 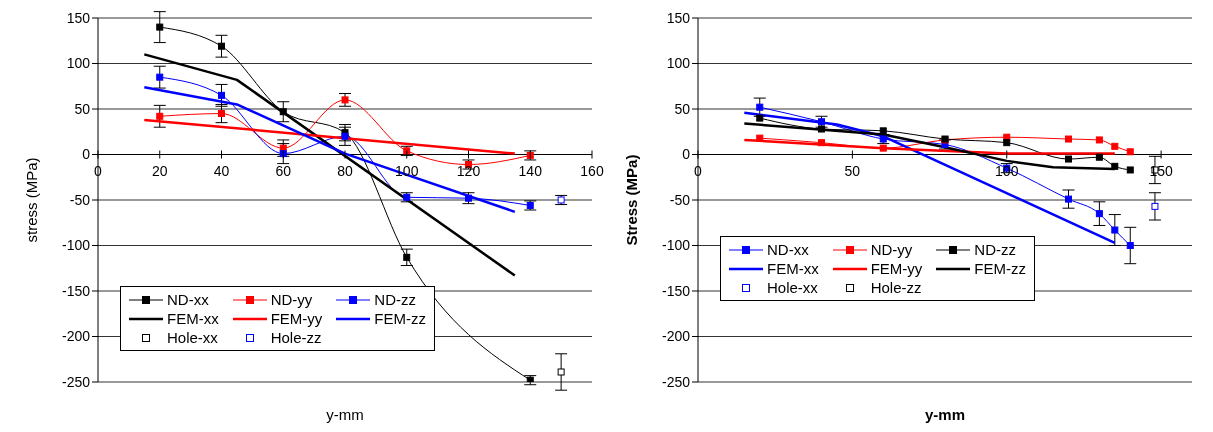 What do you see at coordinates (283, 170) in the screenshot?
I see `x-tick-label: 60` at bounding box center [283, 170].